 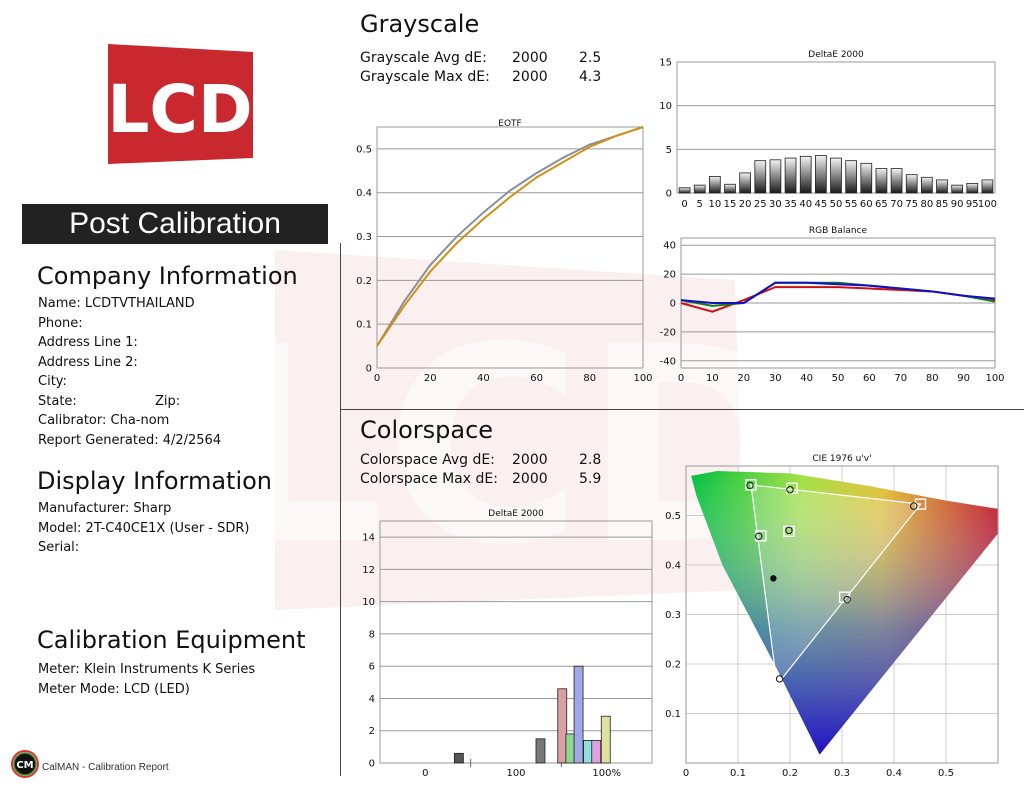 What do you see at coordinates (668, 361) in the screenshot?
I see `rgb-ytick: -40` at bounding box center [668, 361].